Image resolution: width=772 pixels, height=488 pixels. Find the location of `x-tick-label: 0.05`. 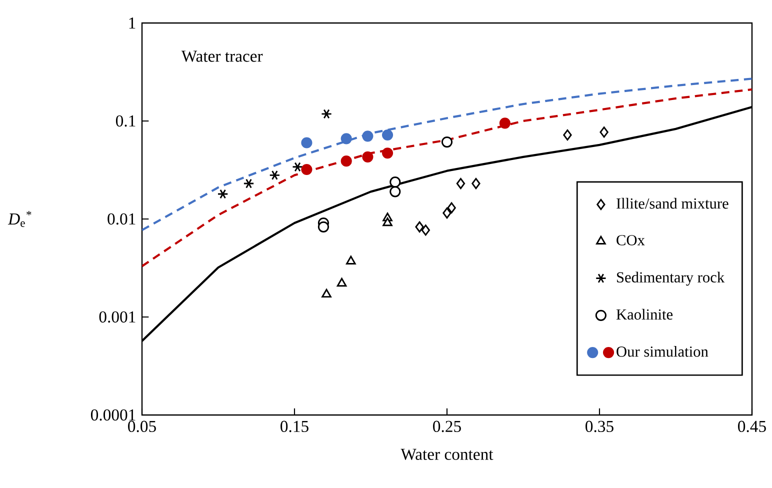

x-tick-label: 0.05 is located at coordinates (142, 426).